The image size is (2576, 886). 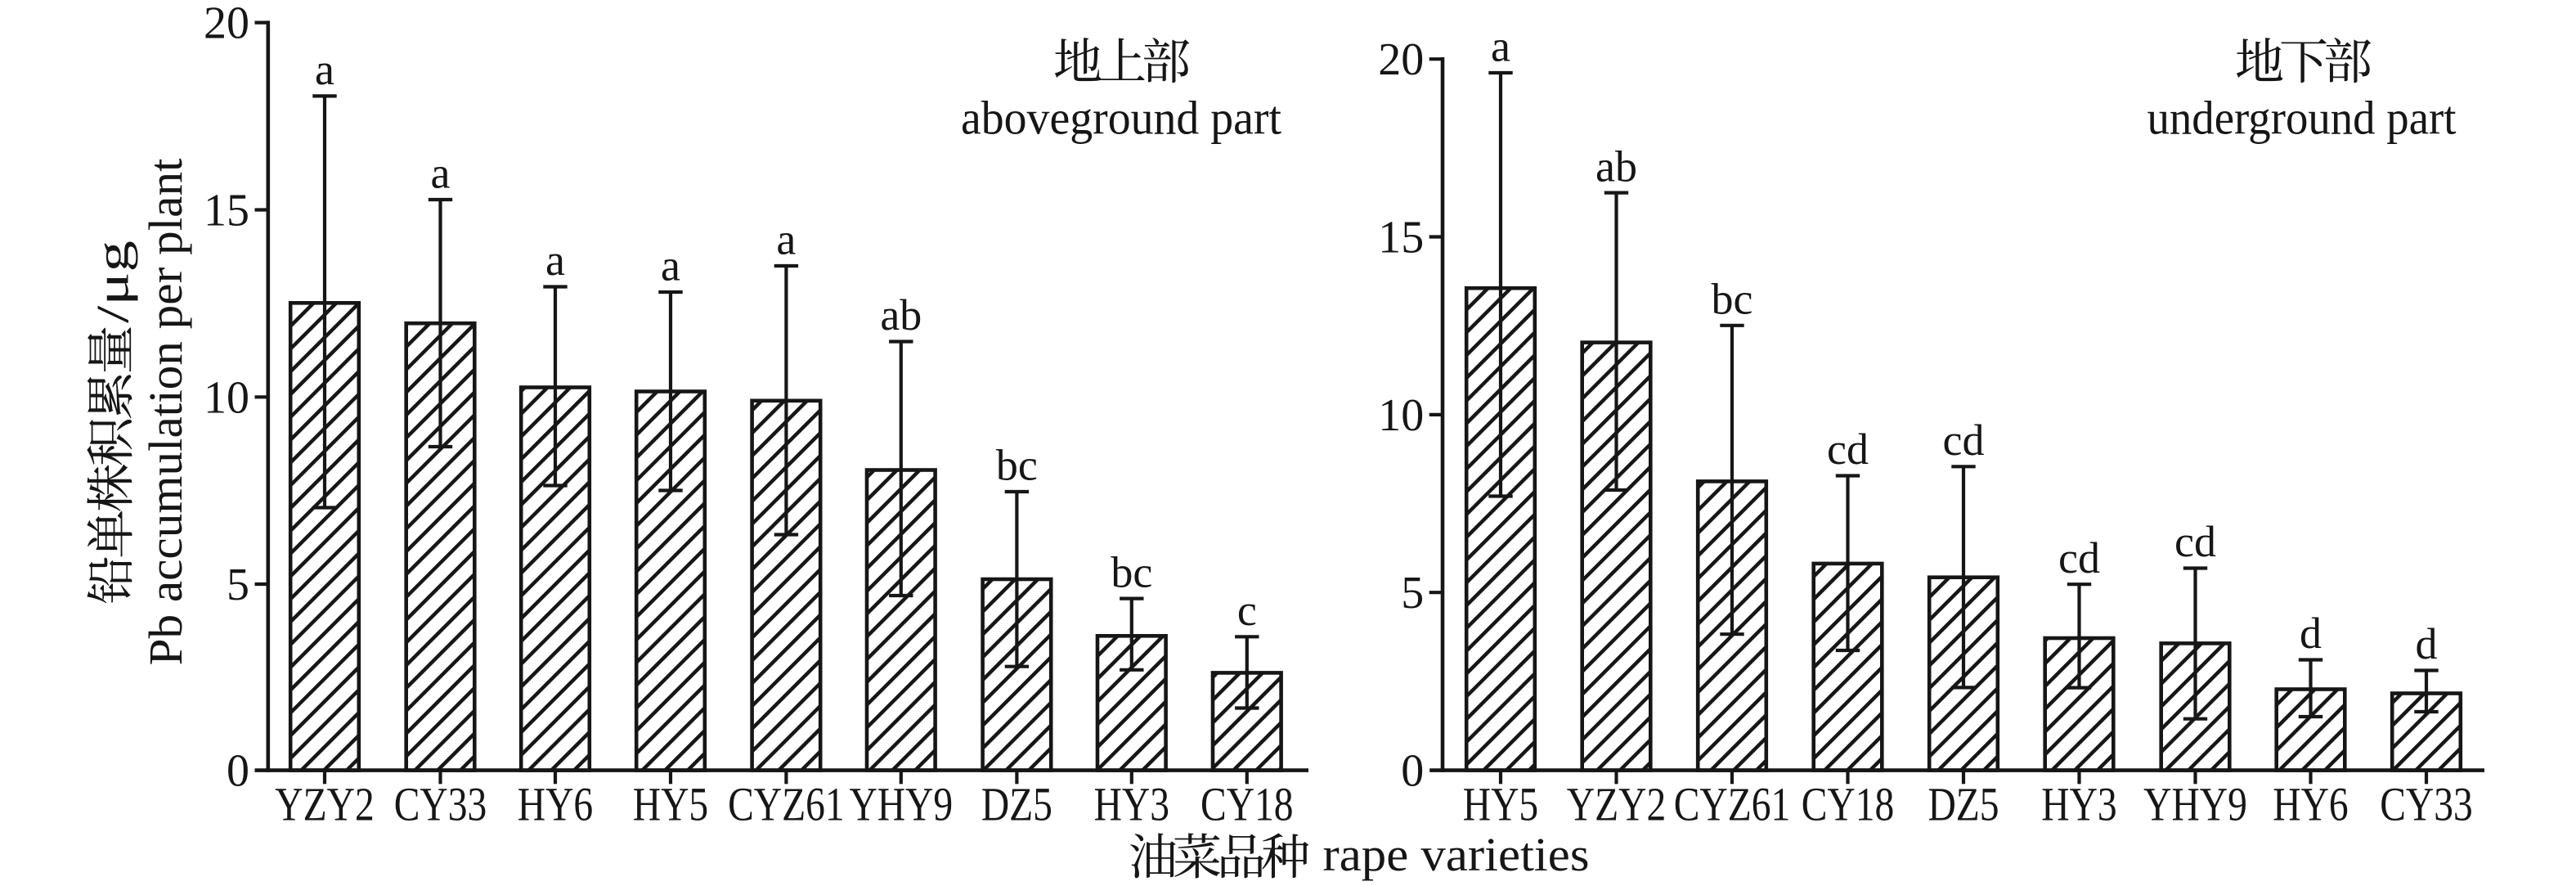 What do you see at coordinates (1121, 118) in the screenshot?
I see `svg-text: aboveground part` at bounding box center [1121, 118].